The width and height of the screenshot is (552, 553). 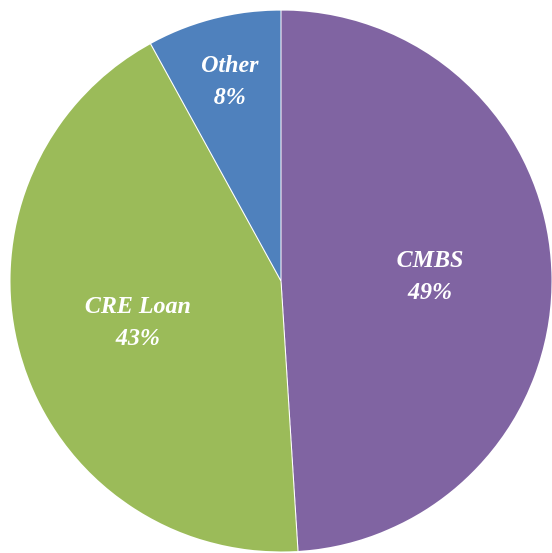 What do you see at coordinates (215, 145) in the screenshot?
I see `pie-slice` at bounding box center [215, 145].